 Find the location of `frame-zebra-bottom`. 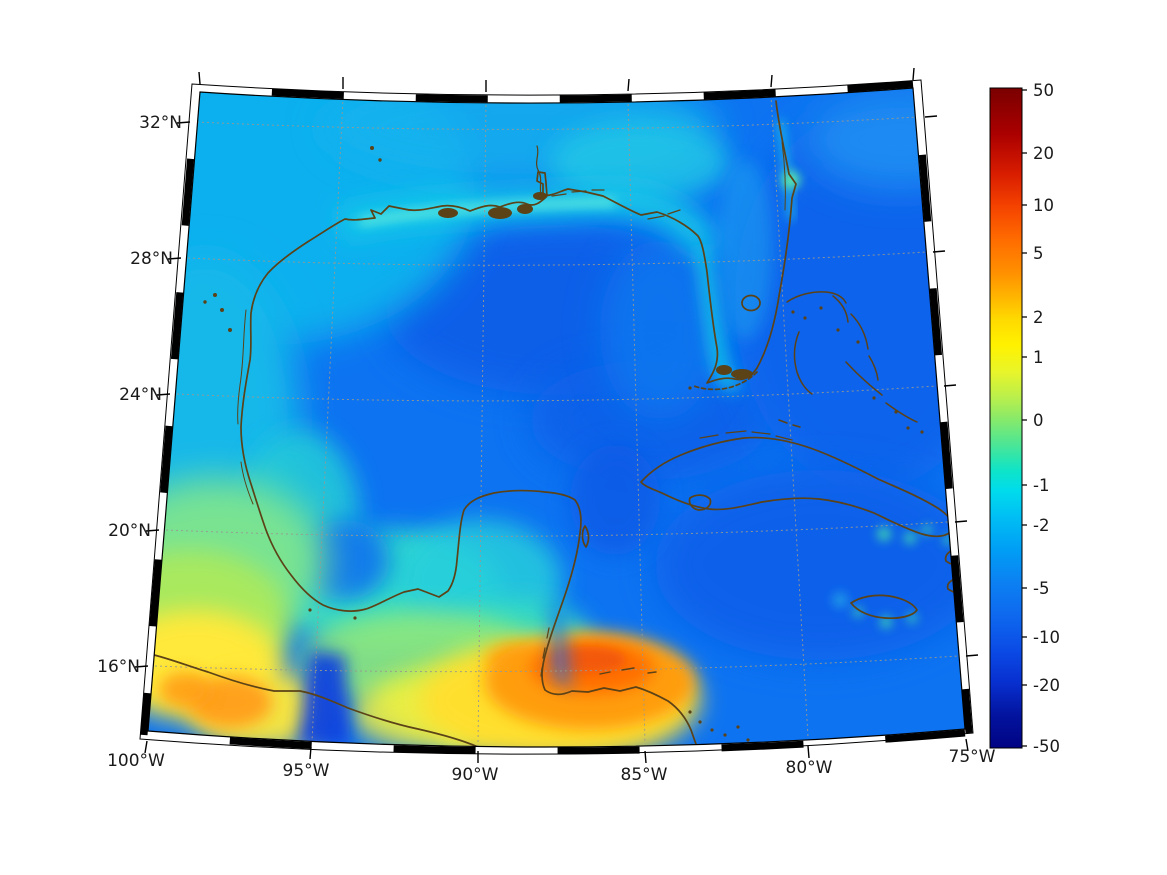

frame-zebra-bottom is located at coordinates (556, 742).